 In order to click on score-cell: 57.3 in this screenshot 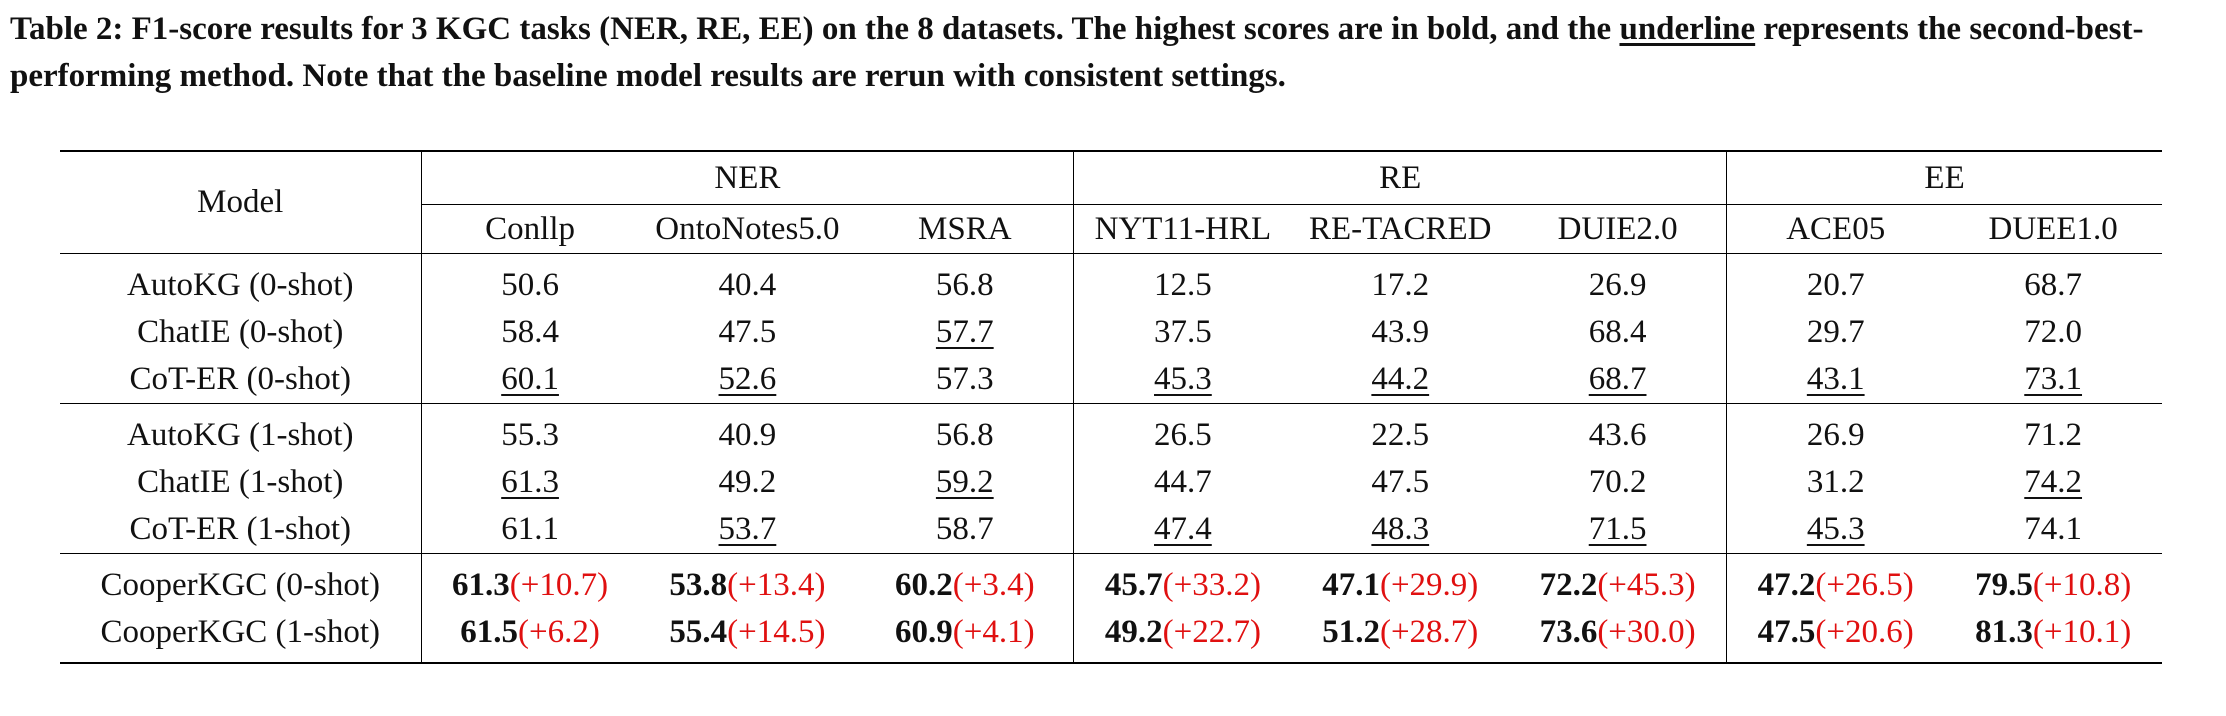, I will do `click(965, 380)`.